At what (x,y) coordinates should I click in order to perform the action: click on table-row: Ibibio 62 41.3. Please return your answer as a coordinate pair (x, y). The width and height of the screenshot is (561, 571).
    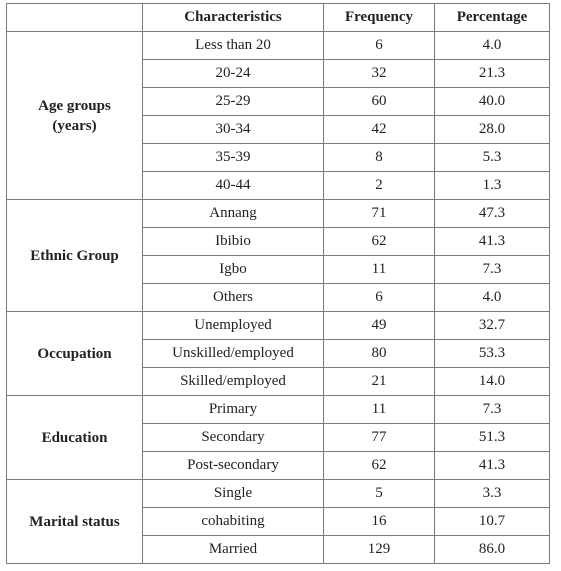
    Looking at the image, I should click on (278, 241).